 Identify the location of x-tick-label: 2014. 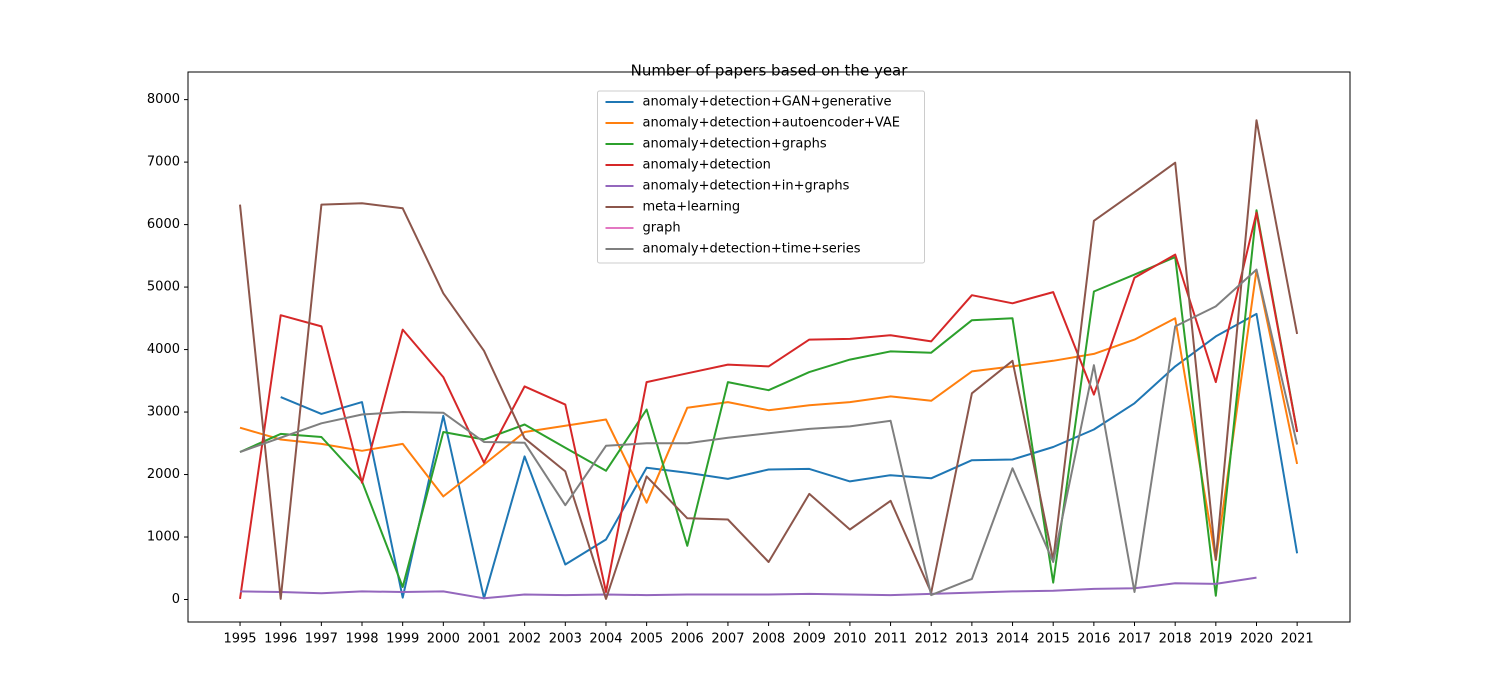
(1012, 639).